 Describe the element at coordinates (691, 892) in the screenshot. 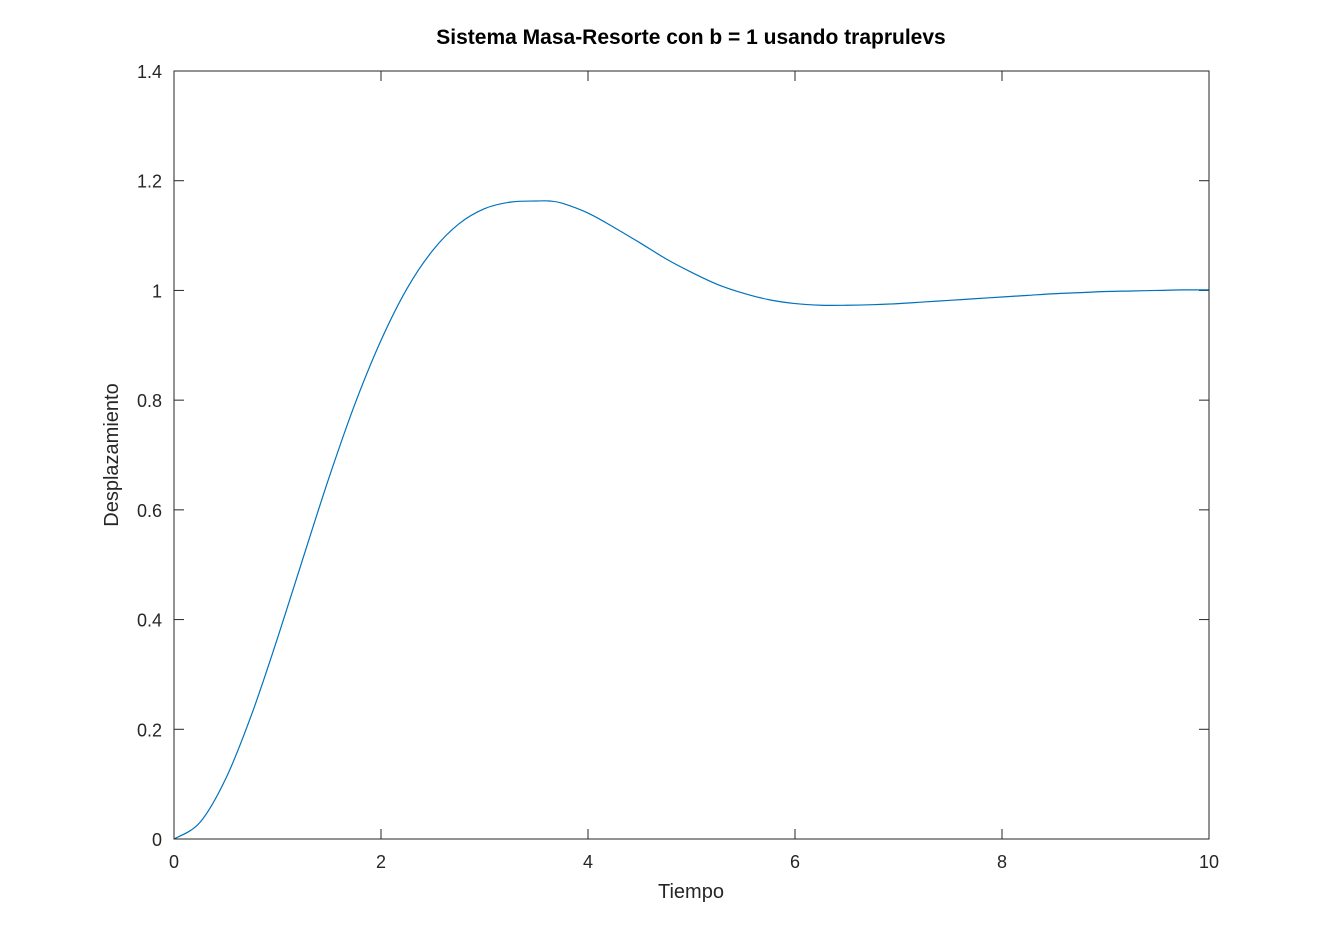

I see `x-axis-label: Tiempo` at that location.